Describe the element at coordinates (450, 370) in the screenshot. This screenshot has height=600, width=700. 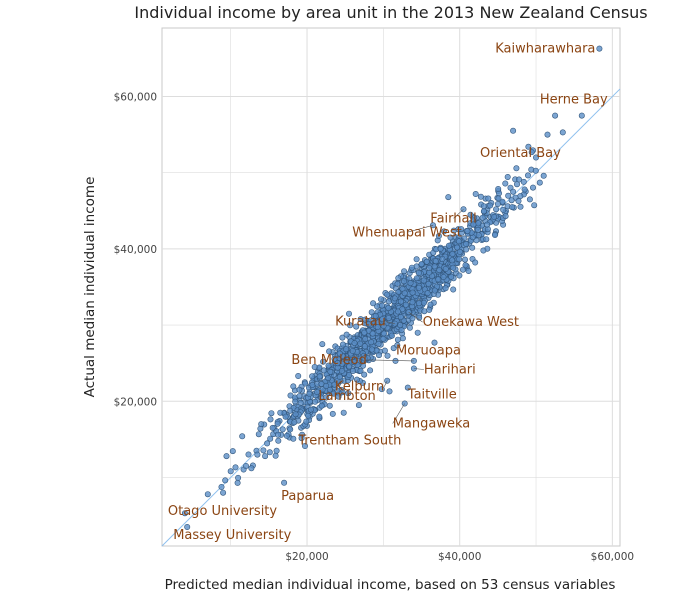
I see `point-label: Harihari` at that location.